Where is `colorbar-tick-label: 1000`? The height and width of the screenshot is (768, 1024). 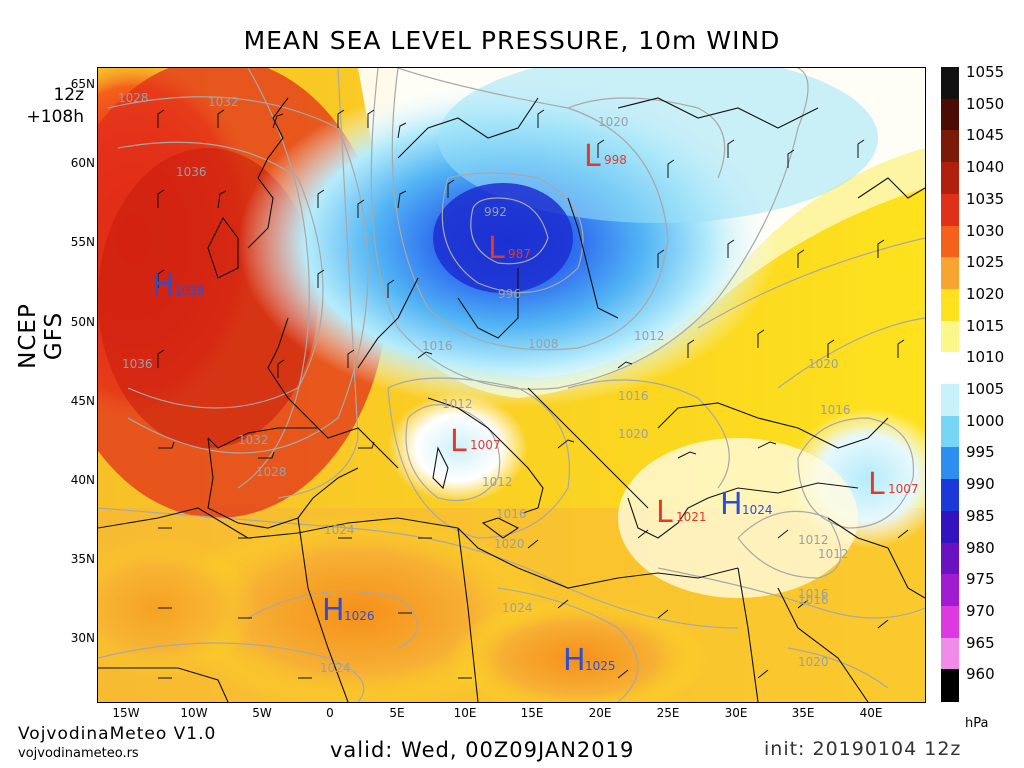
colorbar-tick-label: 1000 is located at coordinates (985, 420).